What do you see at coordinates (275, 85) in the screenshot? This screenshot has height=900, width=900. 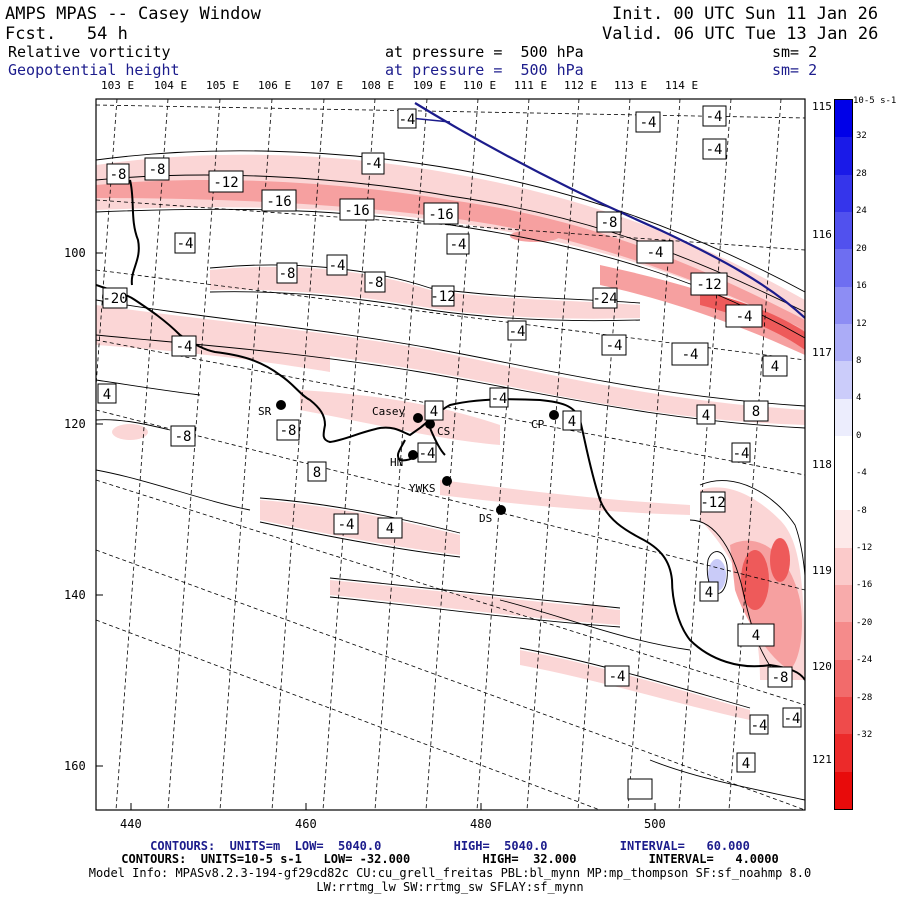 I see `lon-label-top: 106 E` at bounding box center [275, 85].